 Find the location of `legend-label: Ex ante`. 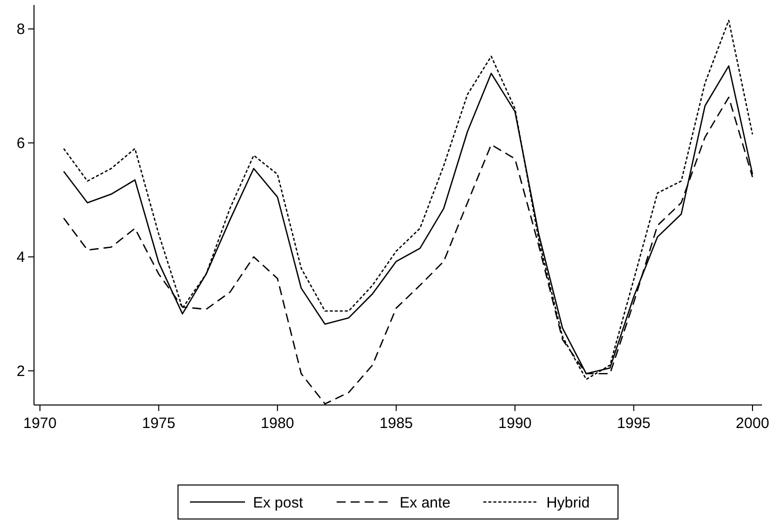

legend-label: Ex ante is located at coordinates (425, 503).